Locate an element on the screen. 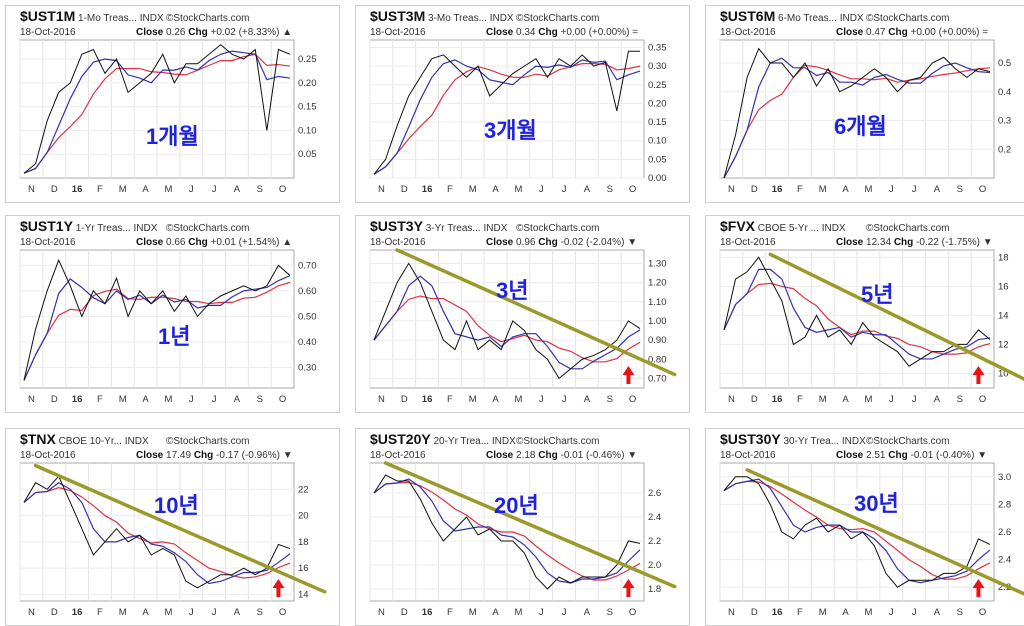  y-tick-label: 0.60 is located at coordinates (307, 291).